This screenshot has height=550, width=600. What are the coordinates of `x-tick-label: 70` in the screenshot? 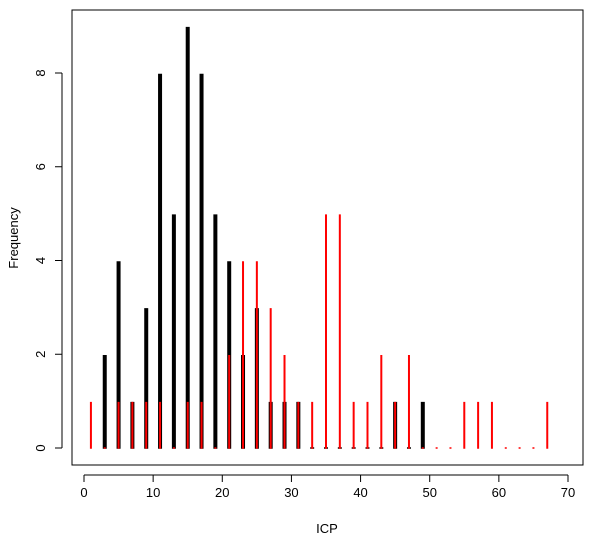 It's located at (568, 492).